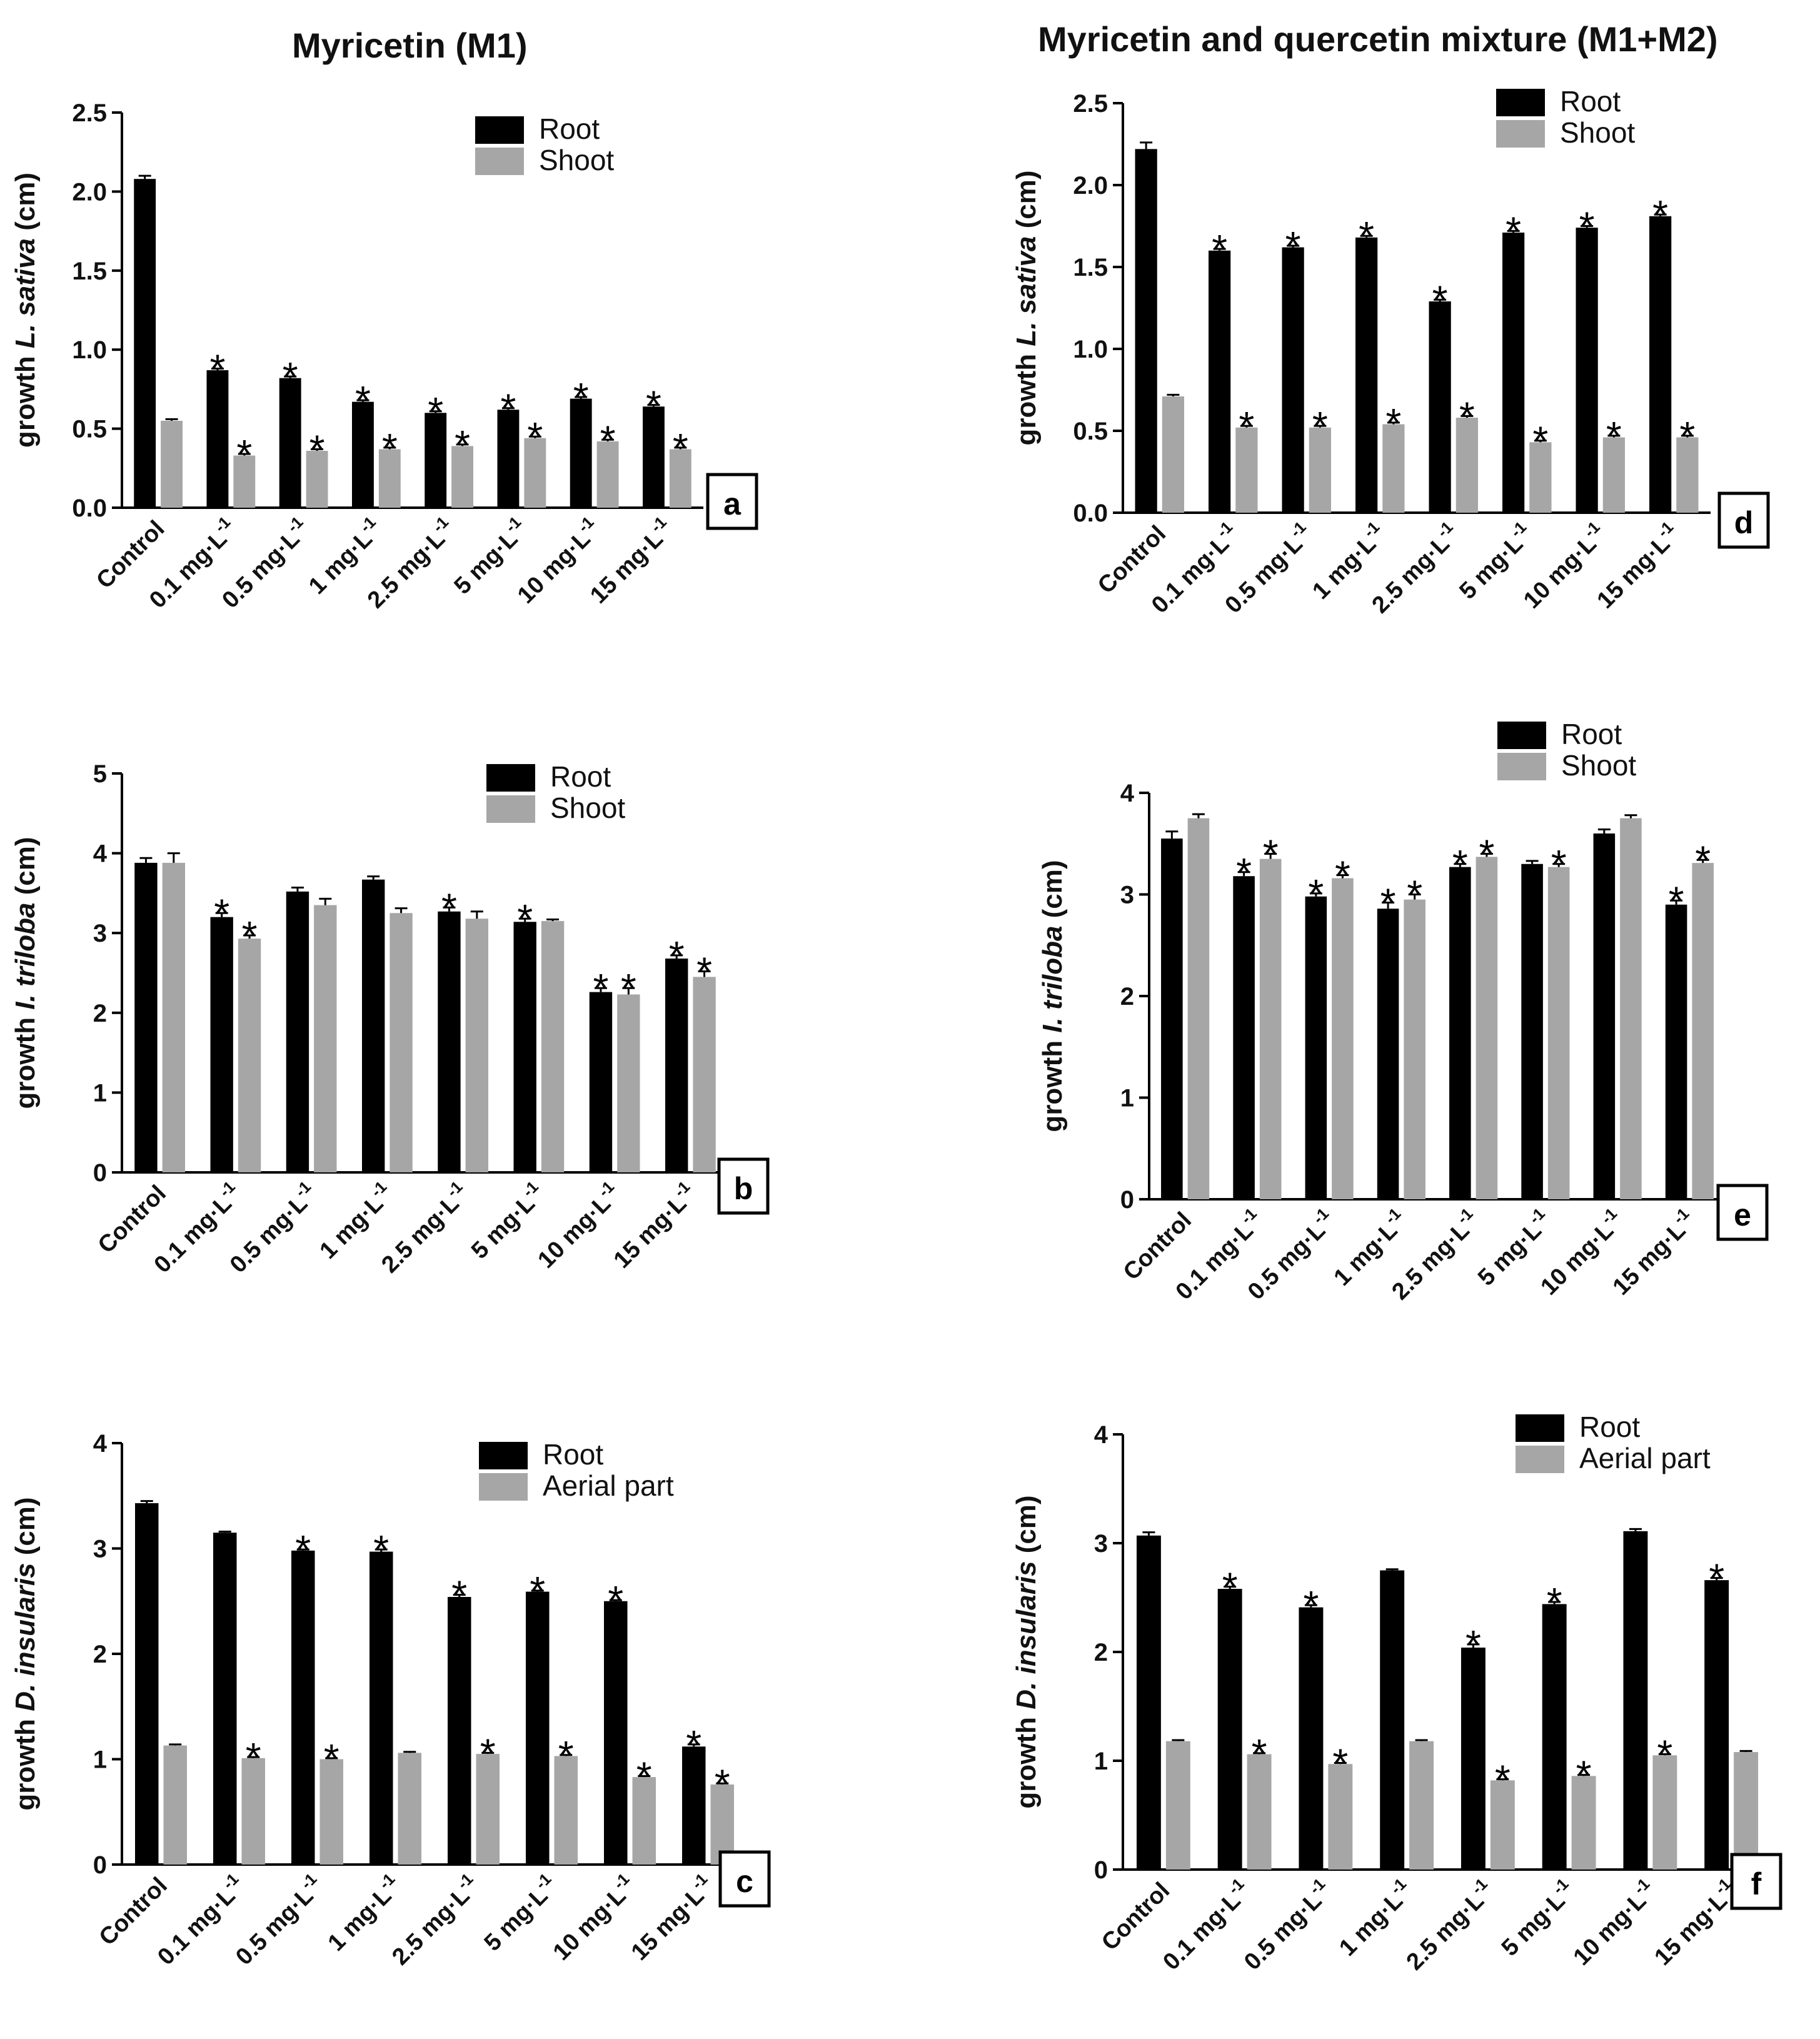  Describe the element at coordinates (1027, 1635) in the screenshot. I see `y-axis-label-species: D. insularis` at that location.